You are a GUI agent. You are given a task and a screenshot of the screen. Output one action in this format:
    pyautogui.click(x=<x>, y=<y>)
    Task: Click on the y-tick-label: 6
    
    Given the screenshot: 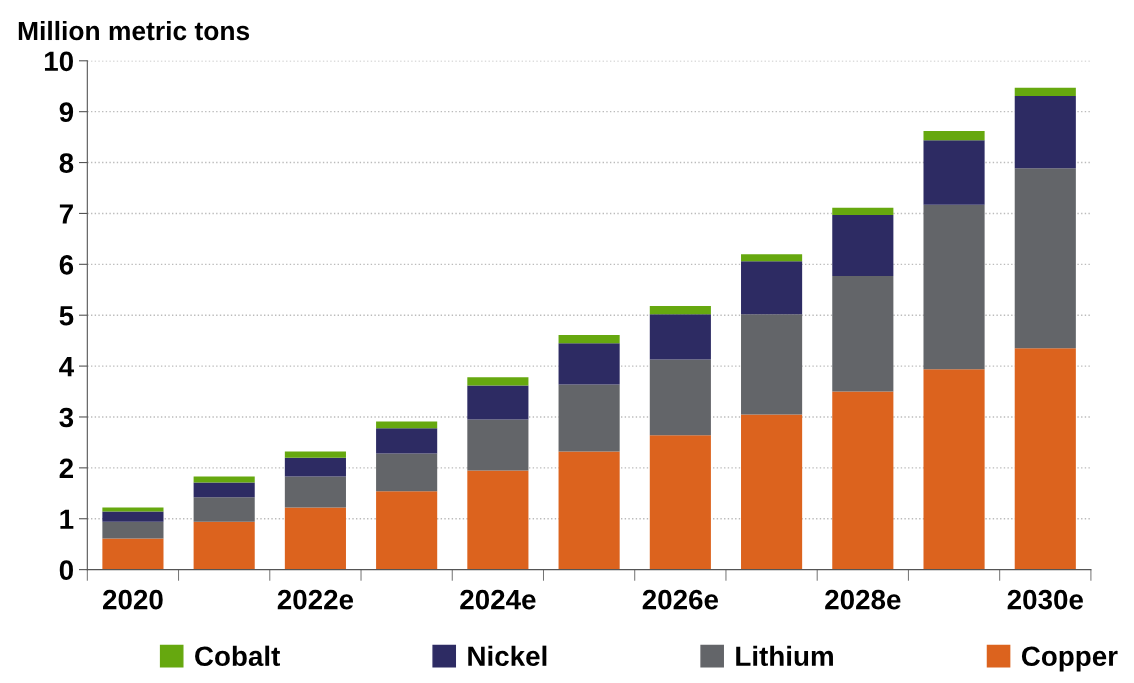 What is the action you would take?
    pyautogui.click(x=66, y=264)
    